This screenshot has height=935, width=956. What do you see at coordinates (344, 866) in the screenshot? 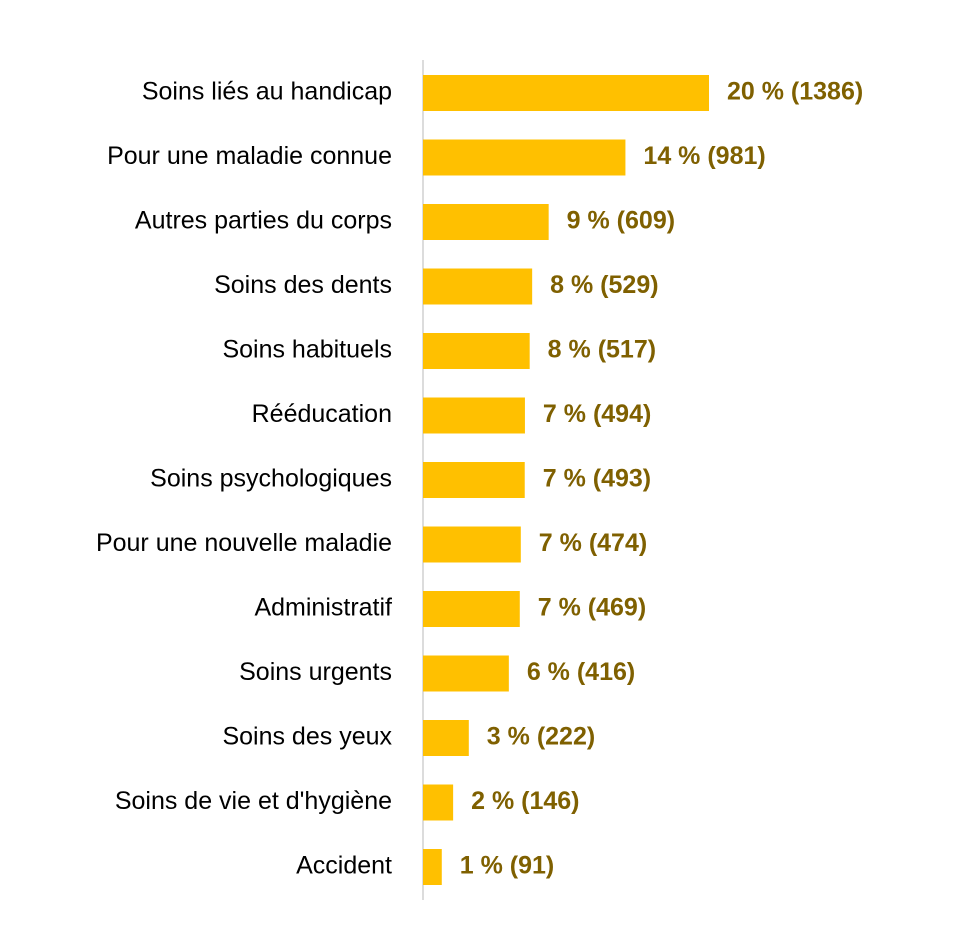
I see `category-label: Accident` at bounding box center [344, 866].